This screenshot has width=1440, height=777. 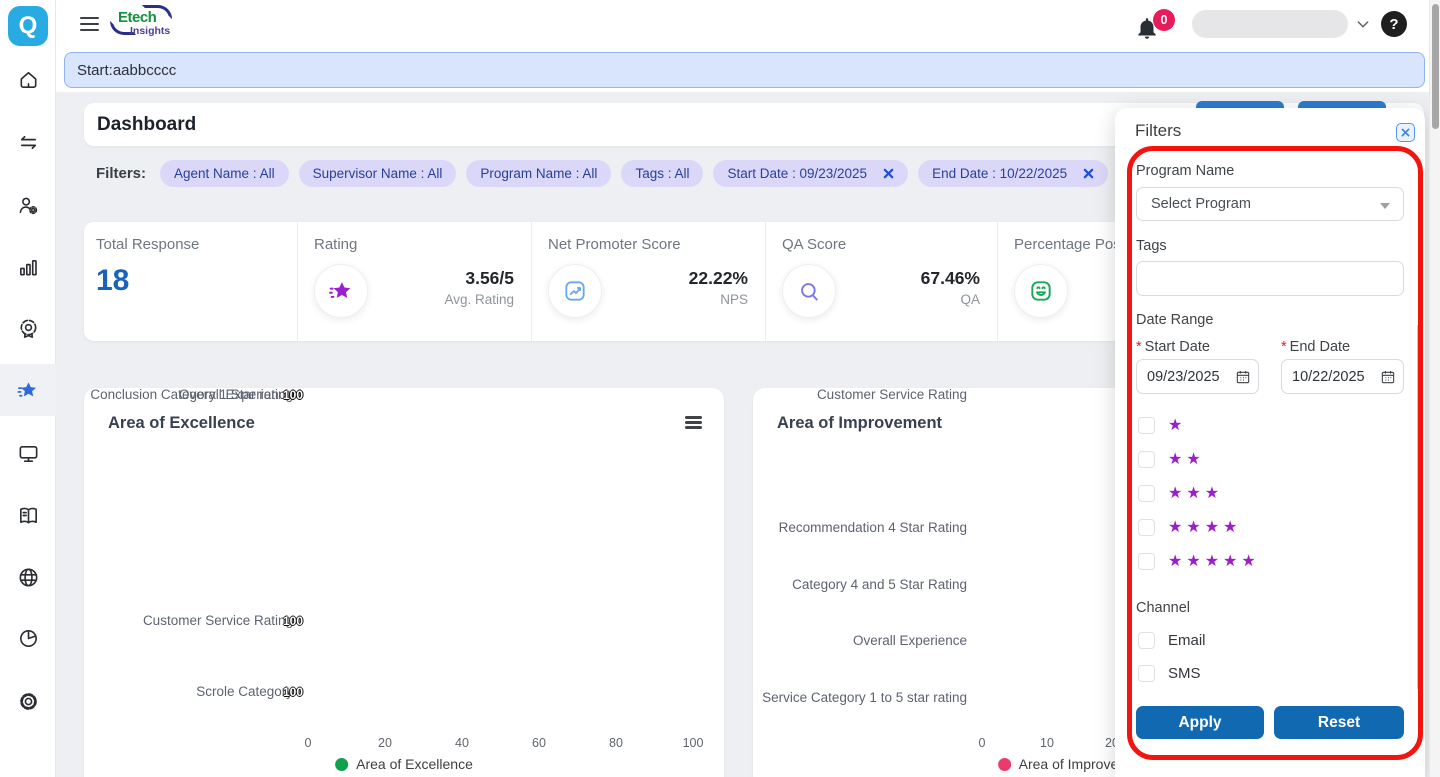 I want to click on chart-legend: Area of Excellence, so click(x=404, y=764).